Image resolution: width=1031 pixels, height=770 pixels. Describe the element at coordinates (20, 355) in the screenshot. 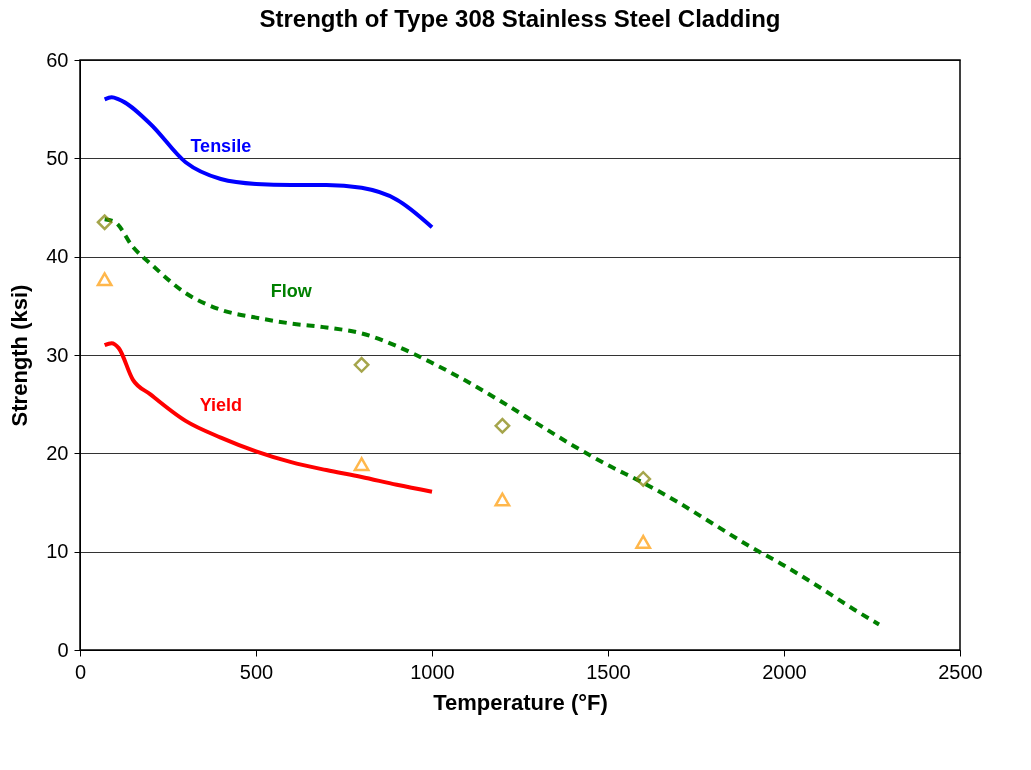

I see `y-axis-title: Strength (ksi)` at that location.